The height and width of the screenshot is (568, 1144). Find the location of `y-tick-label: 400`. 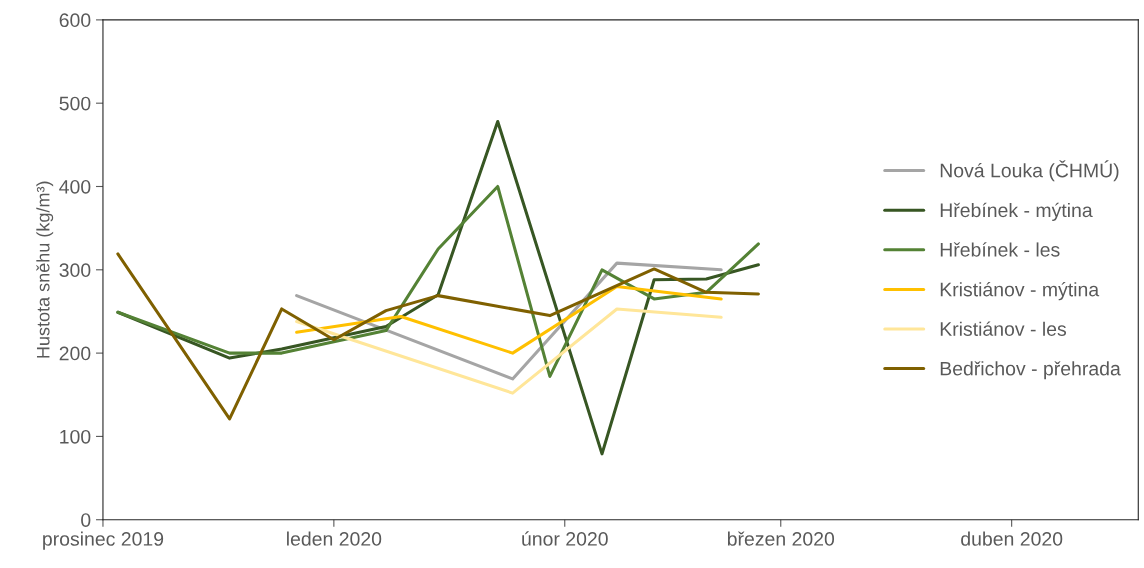

y-tick-label: 400 is located at coordinates (75, 186).